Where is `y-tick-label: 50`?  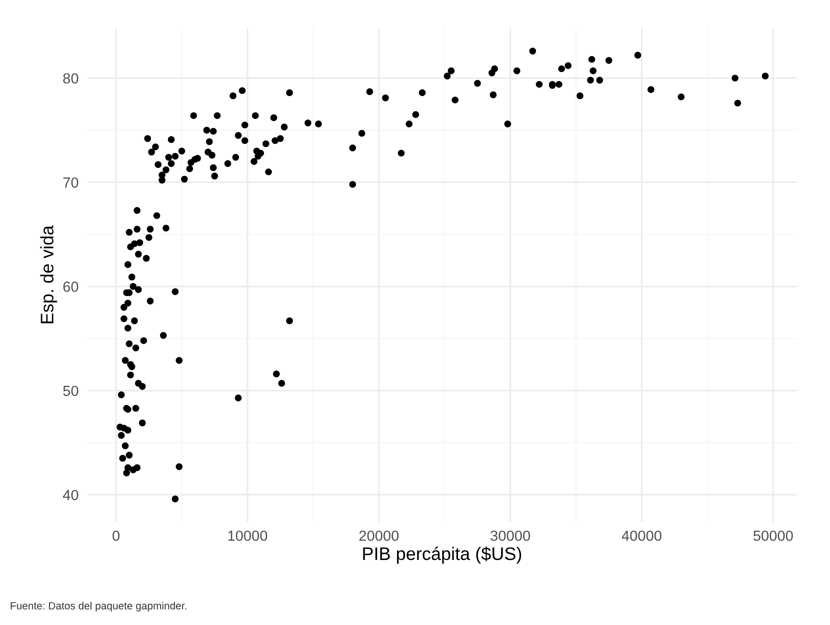
y-tick-label: 50 is located at coordinates (70, 391).